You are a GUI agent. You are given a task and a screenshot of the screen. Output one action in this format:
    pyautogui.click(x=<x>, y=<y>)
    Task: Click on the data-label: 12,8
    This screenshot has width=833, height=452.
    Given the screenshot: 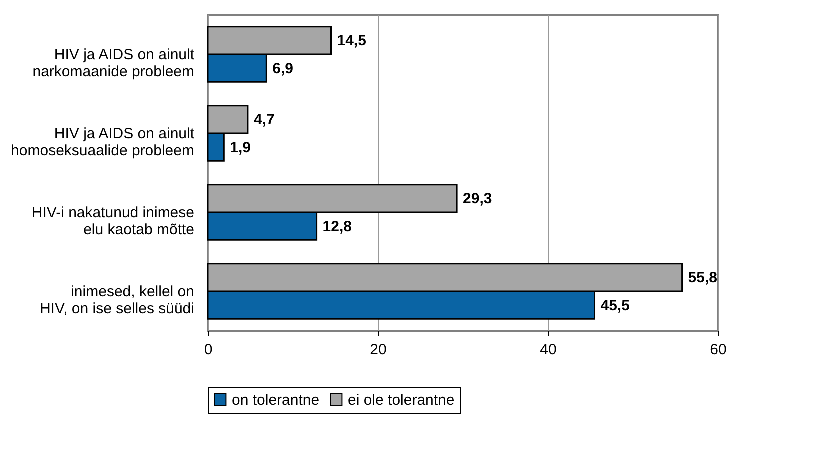 What is the action you would take?
    pyautogui.click(x=337, y=227)
    